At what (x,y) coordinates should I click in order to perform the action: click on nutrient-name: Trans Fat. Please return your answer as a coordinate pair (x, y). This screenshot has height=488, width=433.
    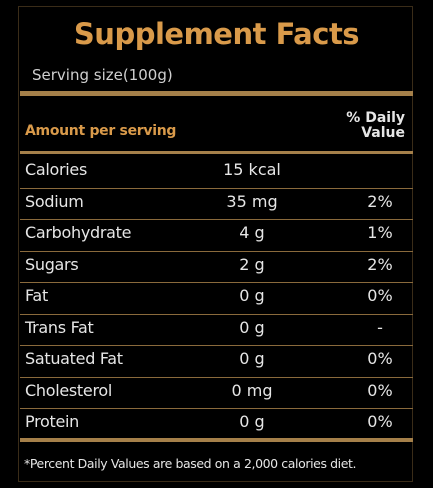
    Looking at the image, I should click on (59, 327).